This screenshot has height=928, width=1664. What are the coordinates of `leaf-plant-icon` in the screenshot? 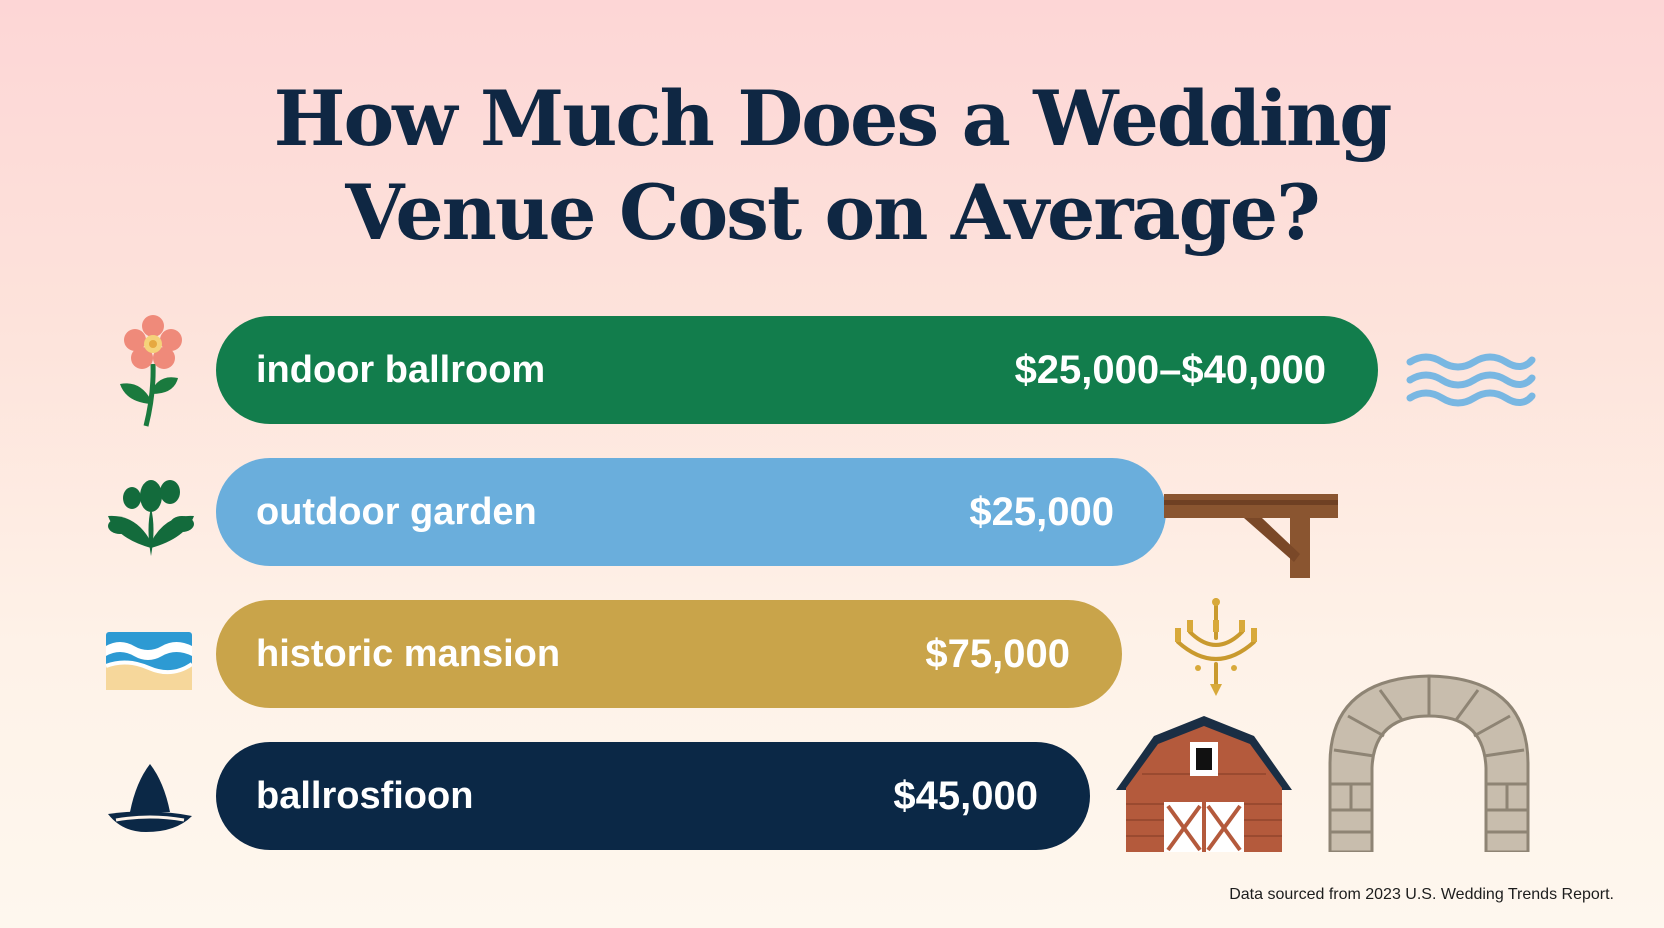 It's located at (151, 518).